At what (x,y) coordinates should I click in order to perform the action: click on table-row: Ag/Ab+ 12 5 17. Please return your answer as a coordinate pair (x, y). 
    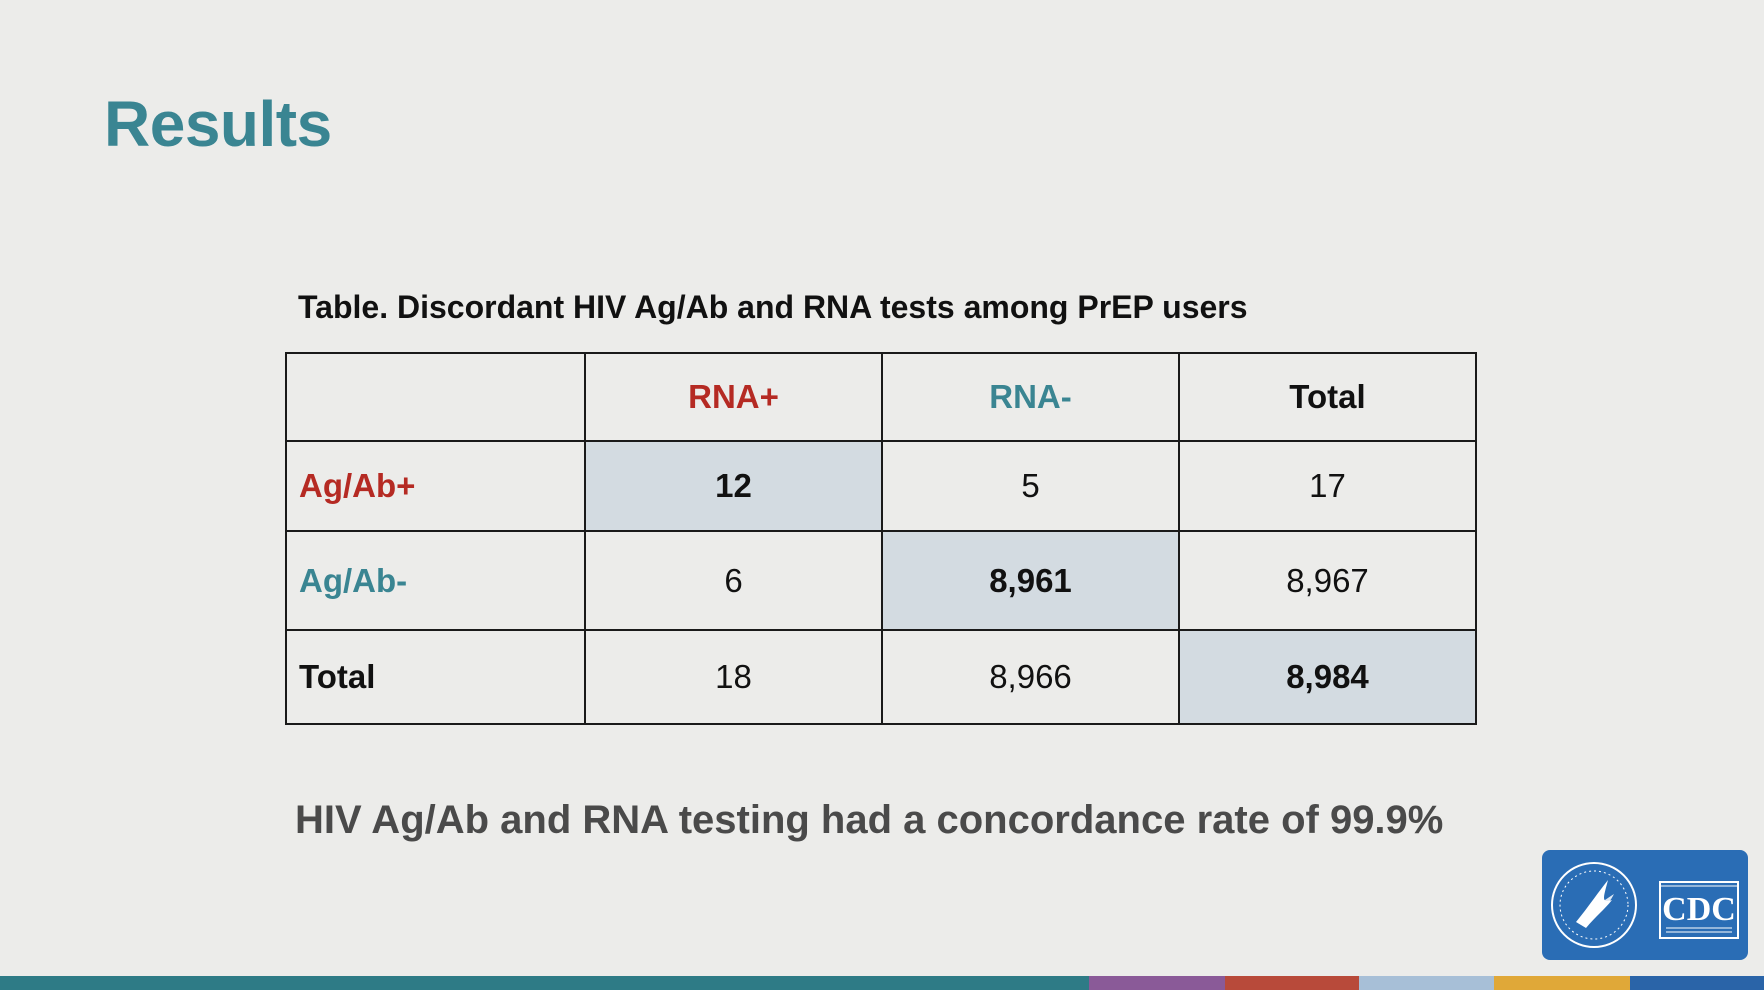
    Looking at the image, I should click on (881, 486).